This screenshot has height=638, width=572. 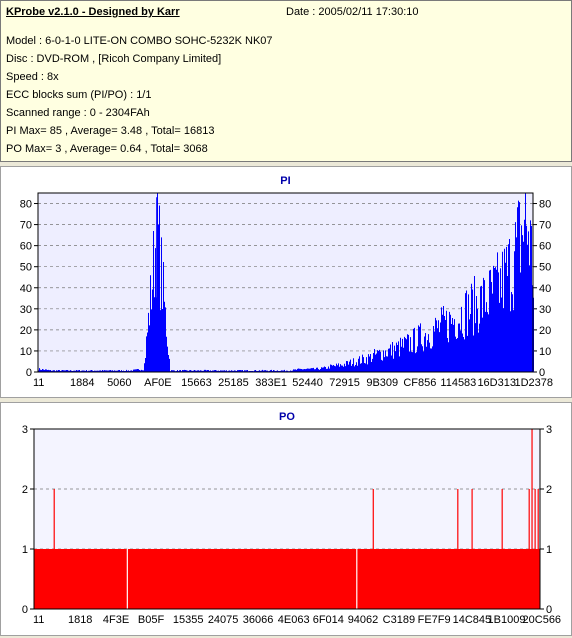 What do you see at coordinates (32, 77) in the screenshot?
I see `info-speed: Speed : 8x` at bounding box center [32, 77].